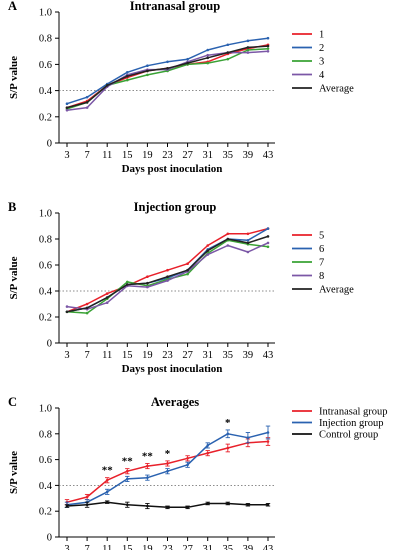 The height and width of the screenshot is (550, 400). I want to click on panel-label: B, so click(12, 207).